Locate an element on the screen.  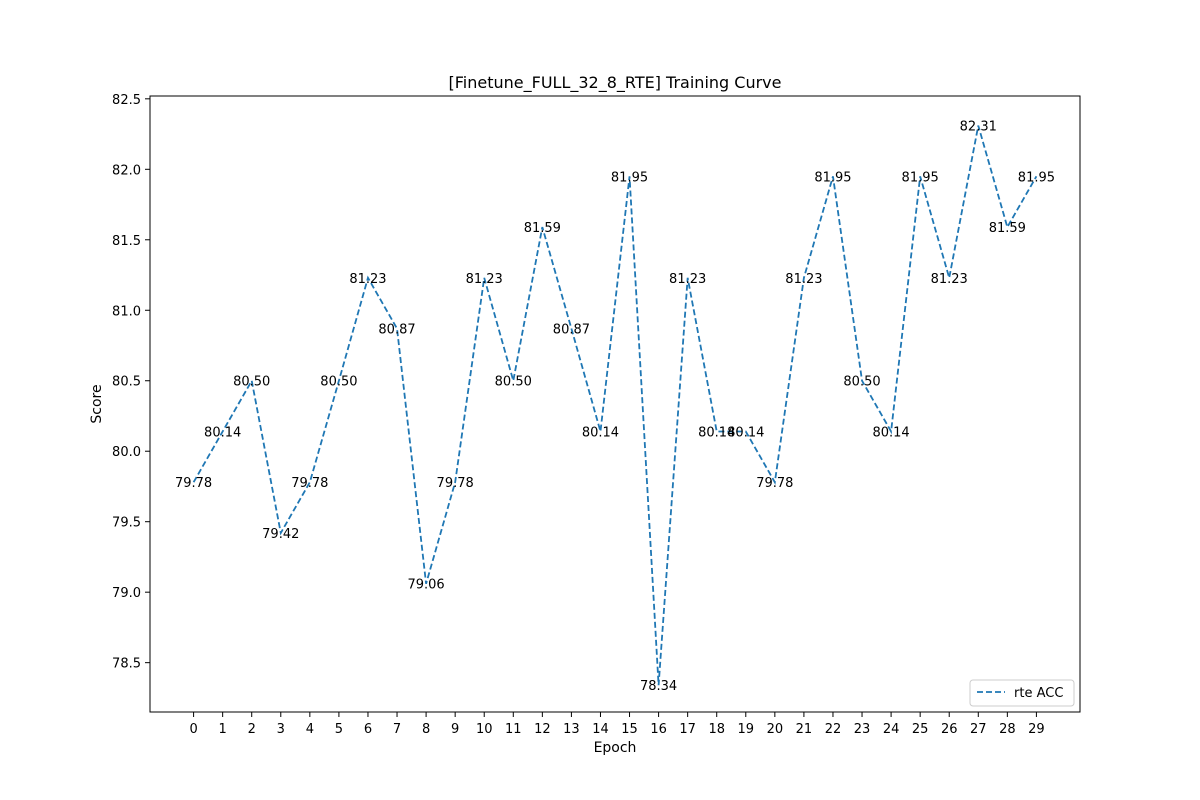
legend: rte ACC is located at coordinates (1022, 693).